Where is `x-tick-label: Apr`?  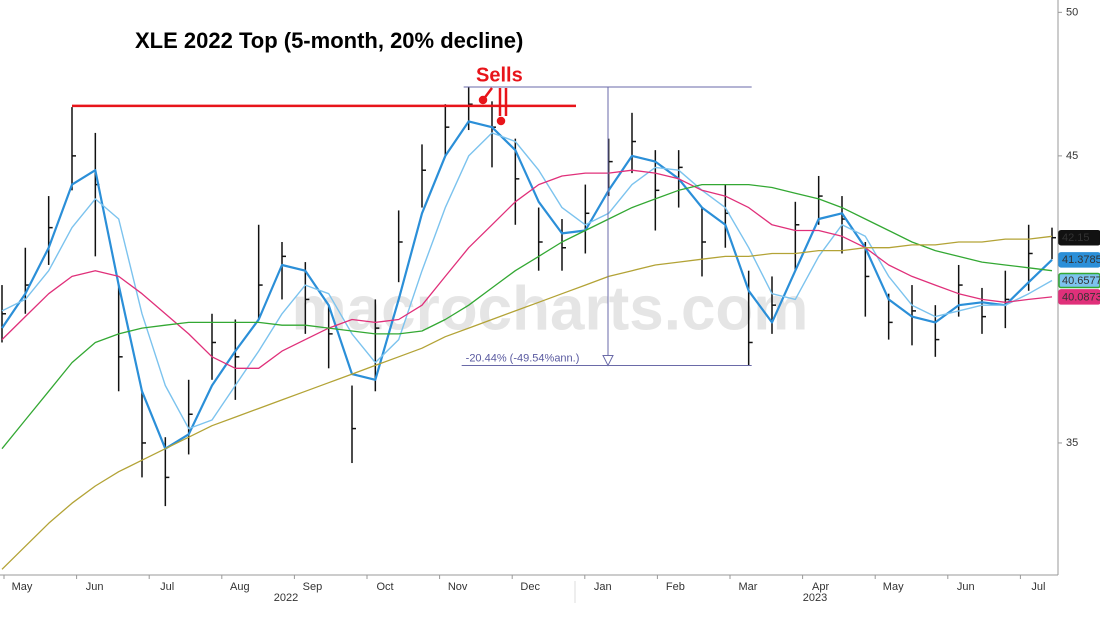 x-tick-label: Apr is located at coordinates (820, 587).